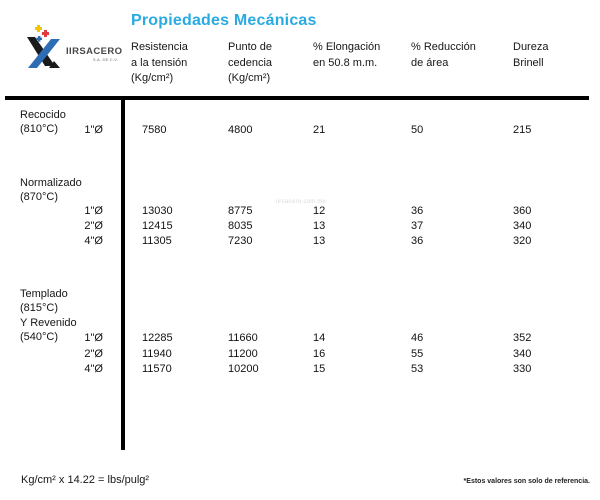 This screenshot has height=500, width=600. What do you see at coordinates (319, 338) in the screenshot?
I see `value-cell: 14` at bounding box center [319, 338].